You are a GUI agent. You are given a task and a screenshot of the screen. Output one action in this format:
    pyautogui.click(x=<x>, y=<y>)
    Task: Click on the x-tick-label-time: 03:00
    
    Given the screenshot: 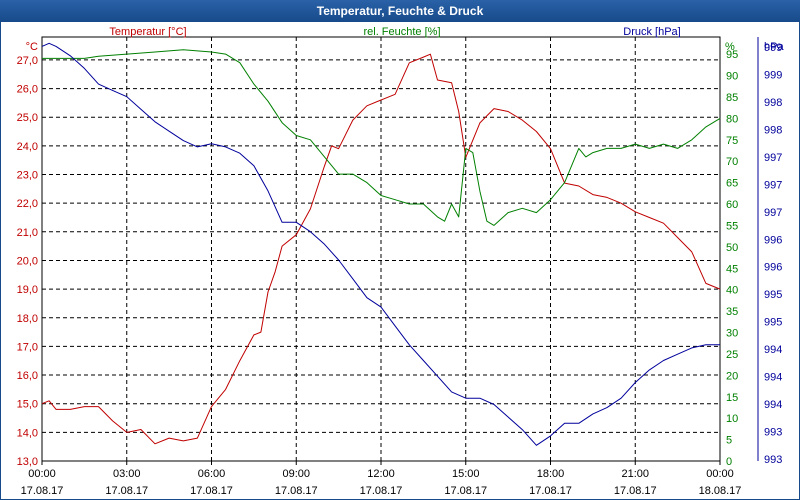 What is the action you would take?
    pyautogui.click(x=127, y=474)
    